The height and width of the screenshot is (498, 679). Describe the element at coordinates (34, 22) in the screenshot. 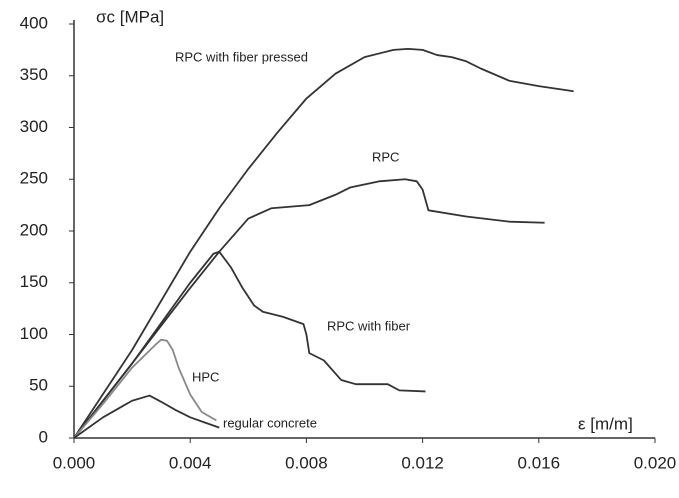

I see `y-tick-label: 400` at that location.